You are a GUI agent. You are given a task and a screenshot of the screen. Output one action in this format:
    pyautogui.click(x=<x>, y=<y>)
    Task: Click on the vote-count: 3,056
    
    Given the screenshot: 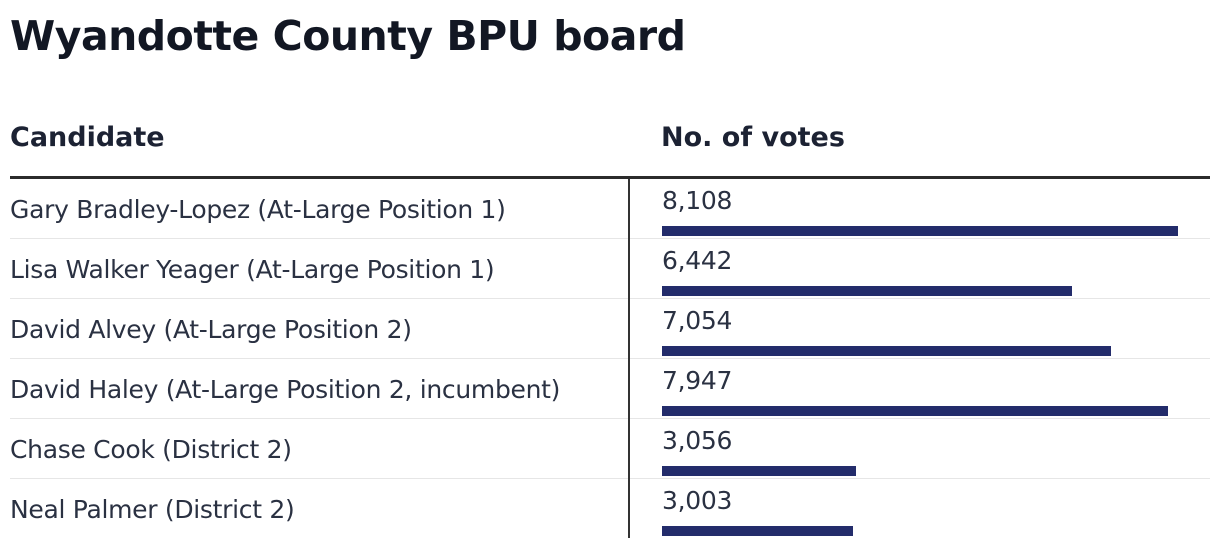 What is the action you would take?
    pyautogui.click(x=697, y=440)
    